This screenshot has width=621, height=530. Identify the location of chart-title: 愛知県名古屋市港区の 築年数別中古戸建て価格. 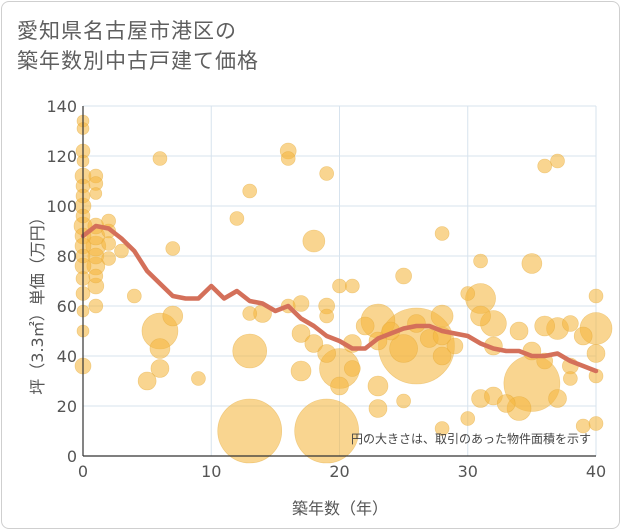
(138, 46).